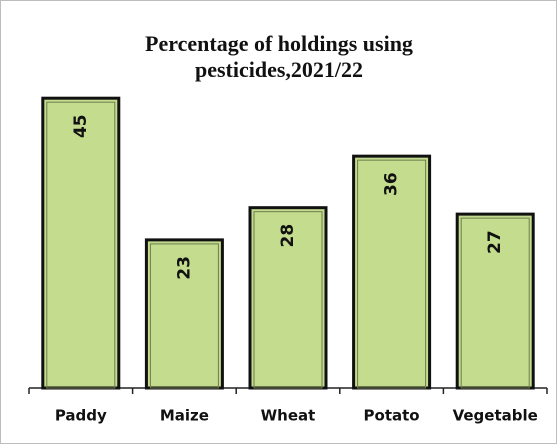 The width and height of the screenshot is (557, 444). What do you see at coordinates (288, 416) in the screenshot?
I see `x-tick-label: Wheat` at bounding box center [288, 416].